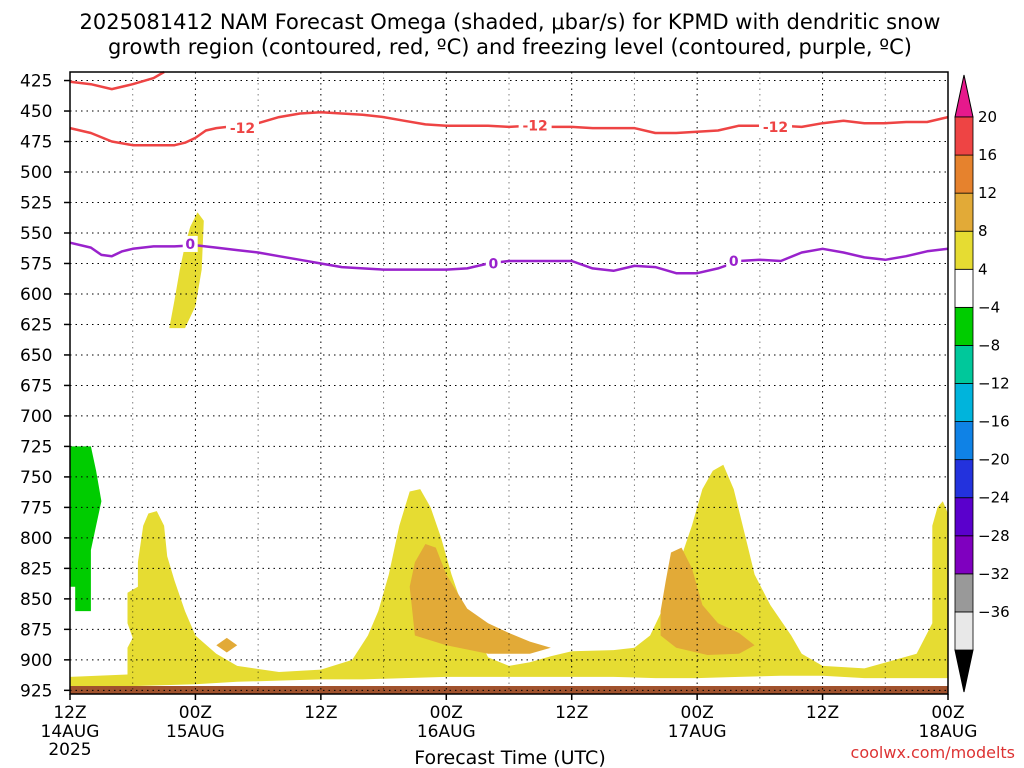  I want to click on y-tick-label-925: 925, so click(36, 691).